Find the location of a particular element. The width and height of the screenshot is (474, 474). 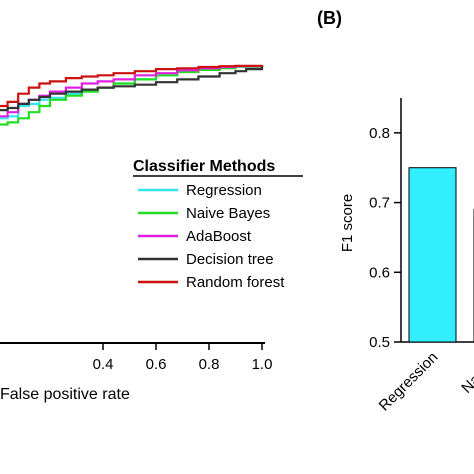

legend-title: Classifier Methods is located at coordinates (204, 166).